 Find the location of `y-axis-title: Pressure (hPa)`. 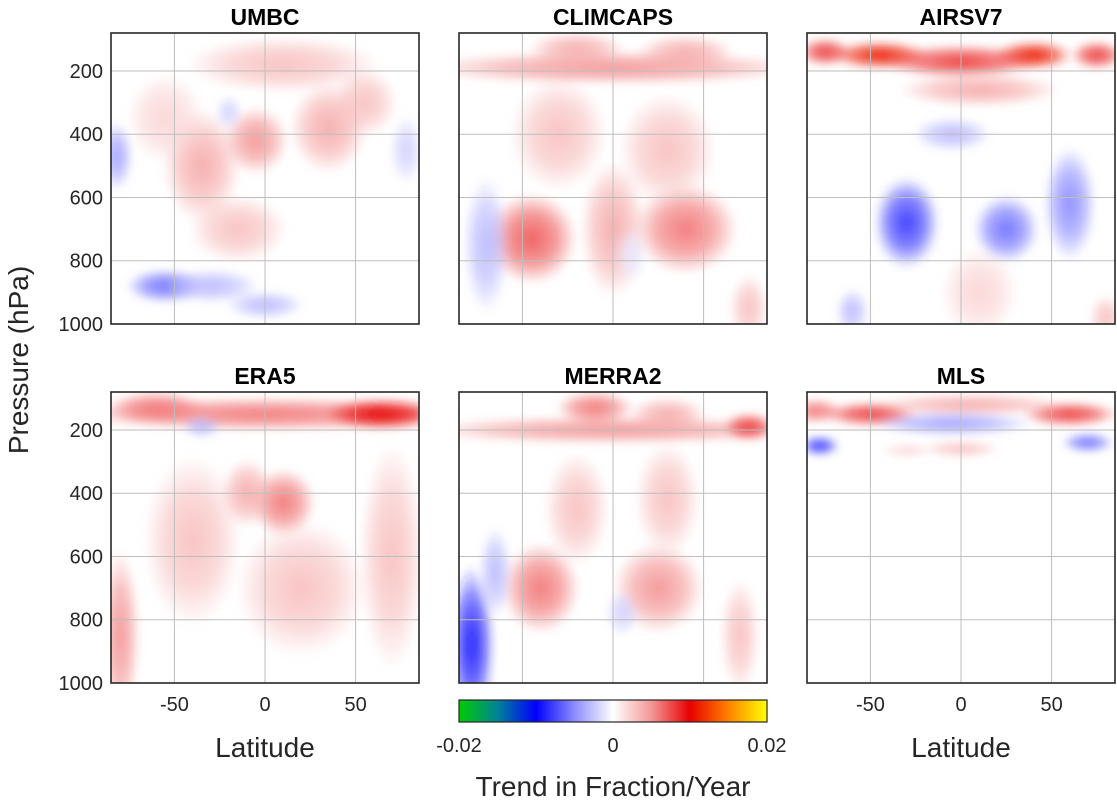

y-axis-title: Pressure (hPa) is located at coordinates (18, 360).